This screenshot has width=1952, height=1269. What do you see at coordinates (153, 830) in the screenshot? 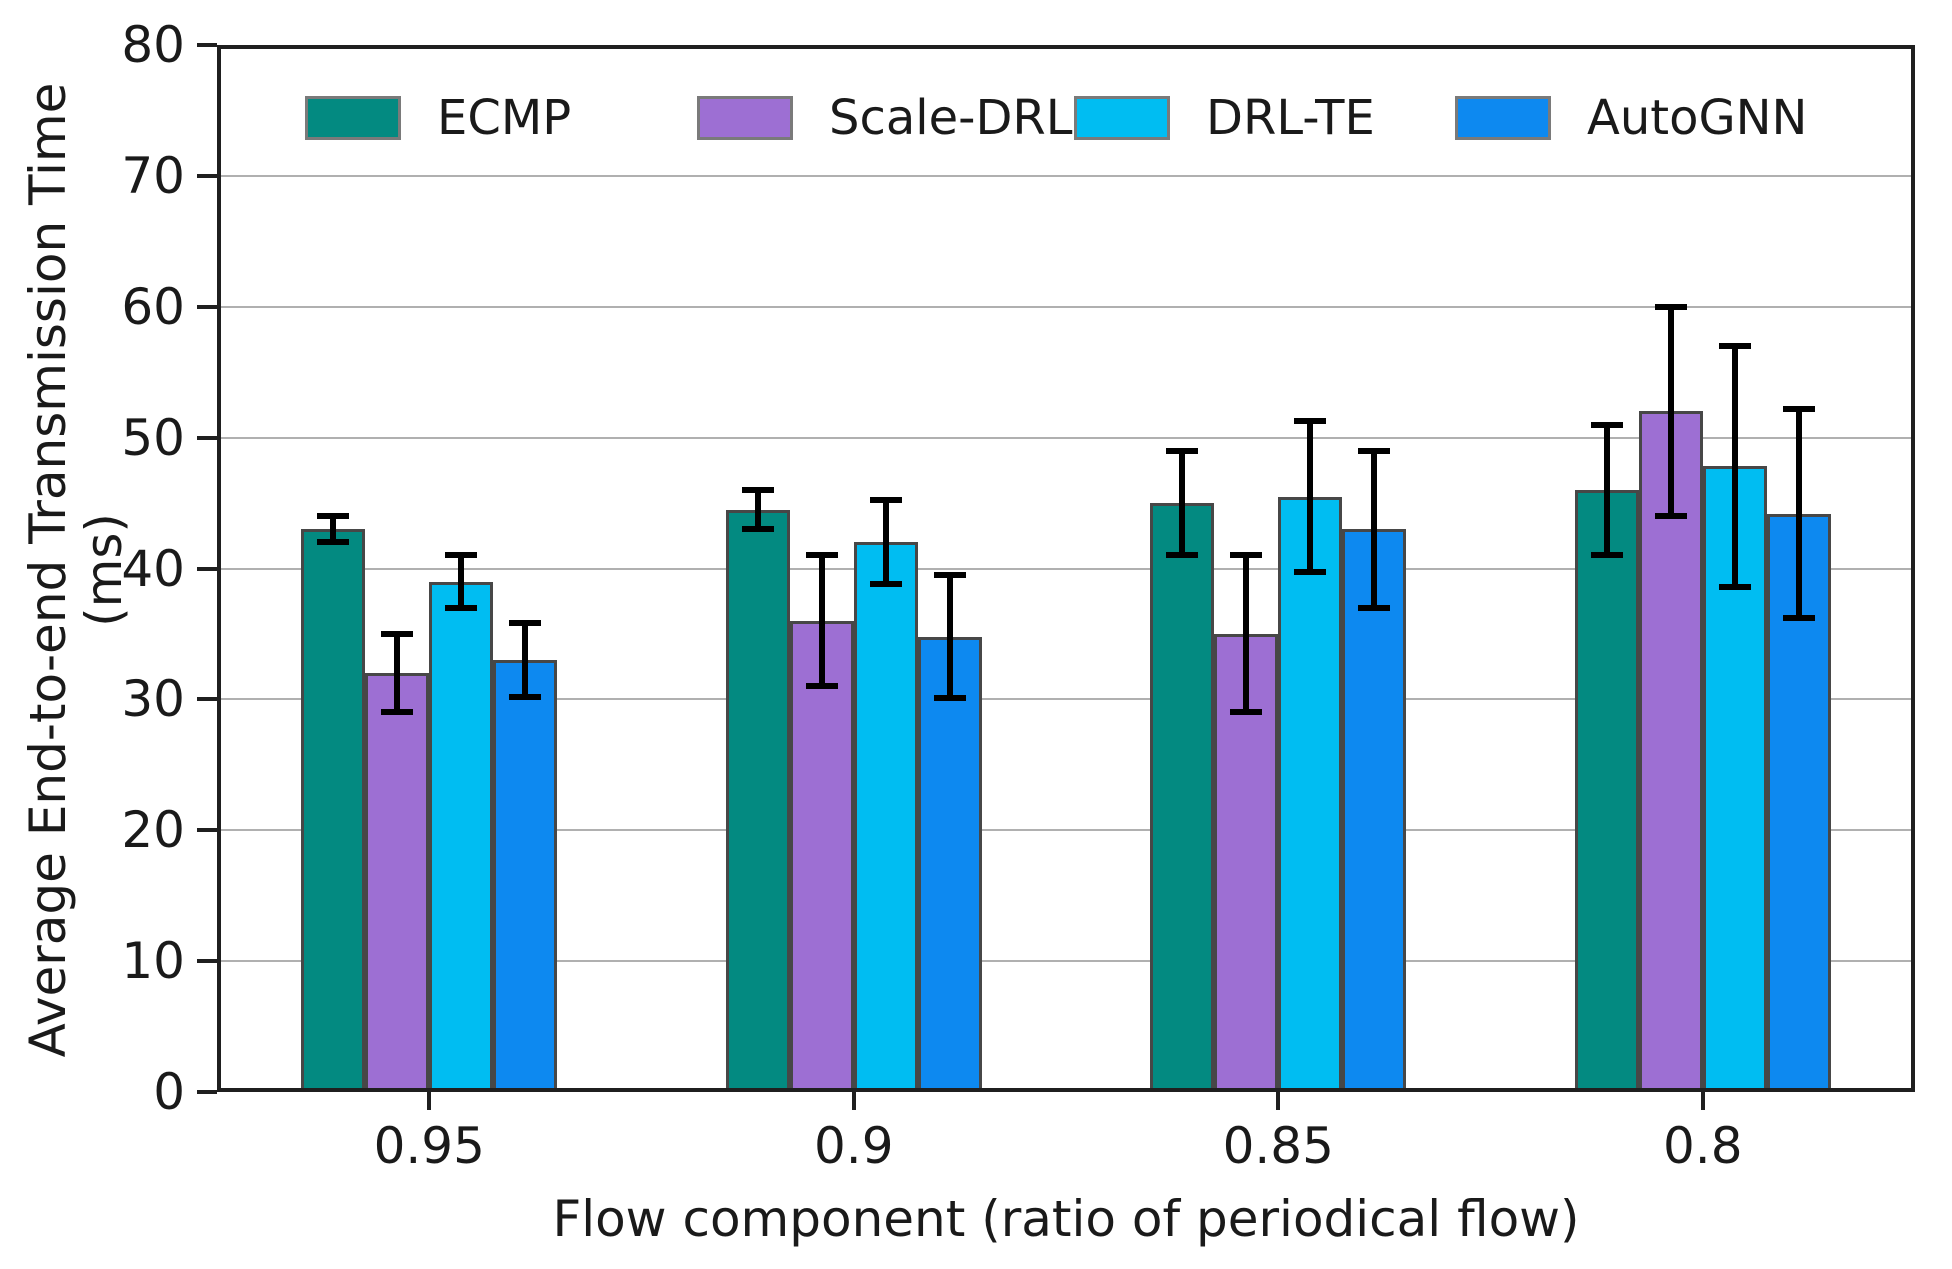
I see `y-tick-label: 20` at bounding box center [153, 830].